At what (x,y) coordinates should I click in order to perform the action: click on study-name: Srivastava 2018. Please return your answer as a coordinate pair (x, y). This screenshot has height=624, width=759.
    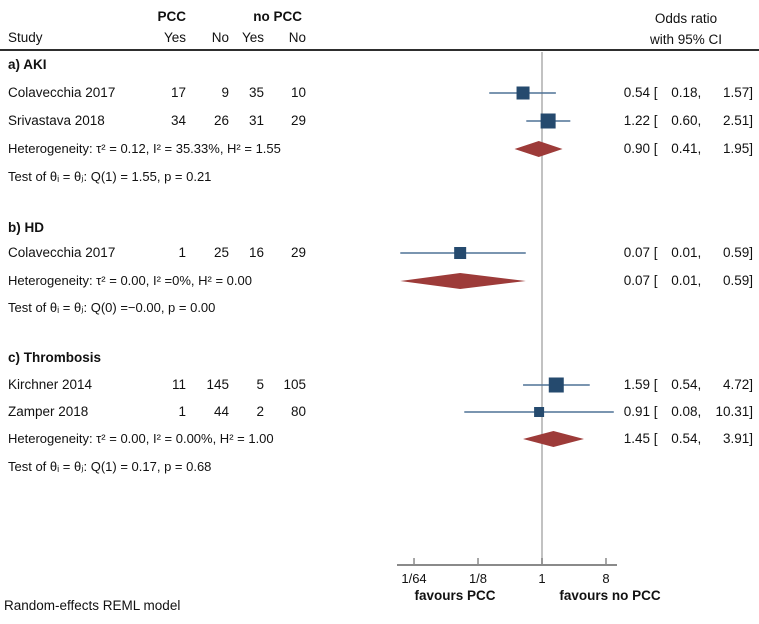
    Looking at the image, I should click on (56, 120).